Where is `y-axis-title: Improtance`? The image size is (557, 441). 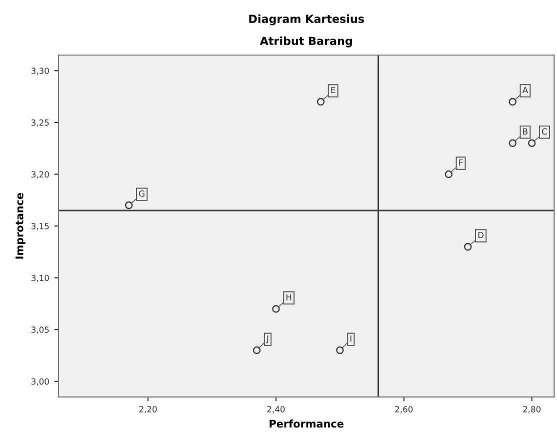
y-axis-title: Improtance is located at coordinates (21, 225).